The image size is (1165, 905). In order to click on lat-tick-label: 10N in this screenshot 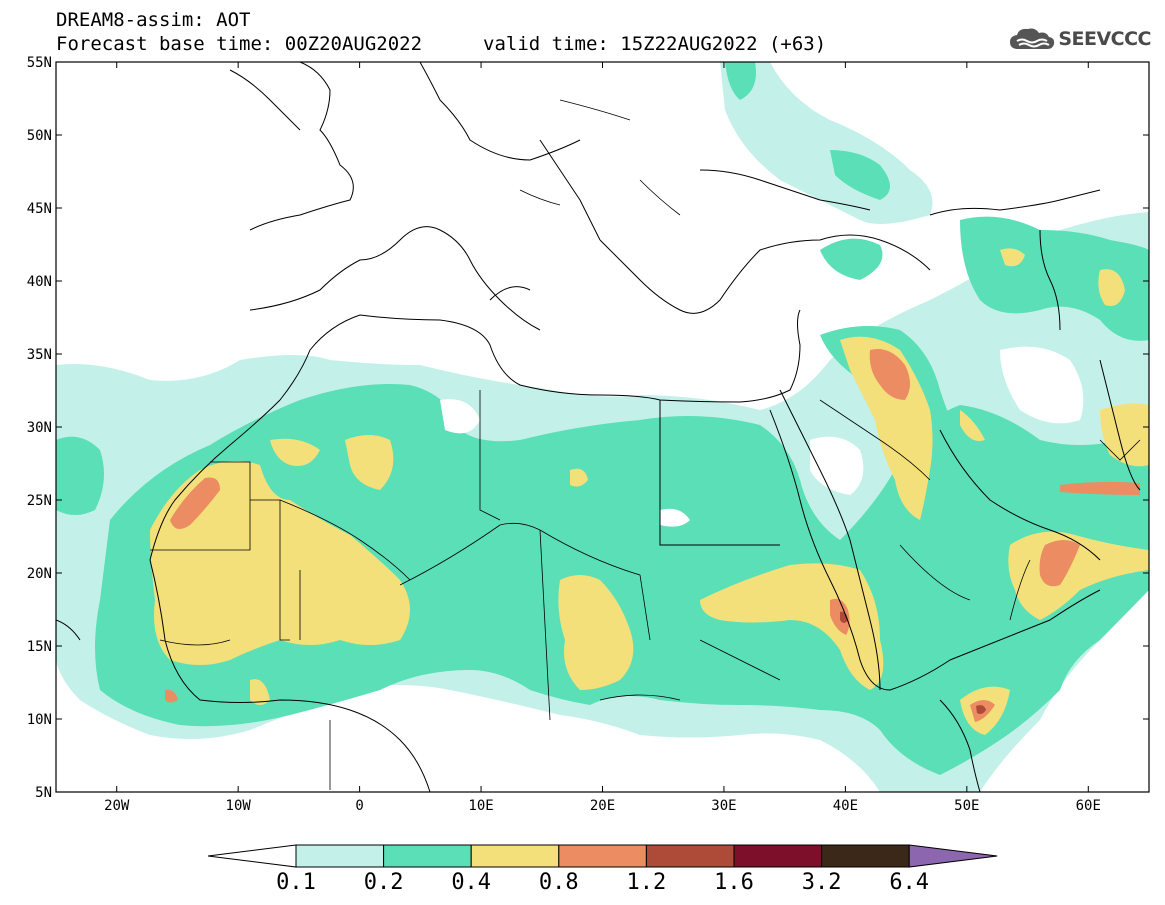, I will do `click(39, 720)`.